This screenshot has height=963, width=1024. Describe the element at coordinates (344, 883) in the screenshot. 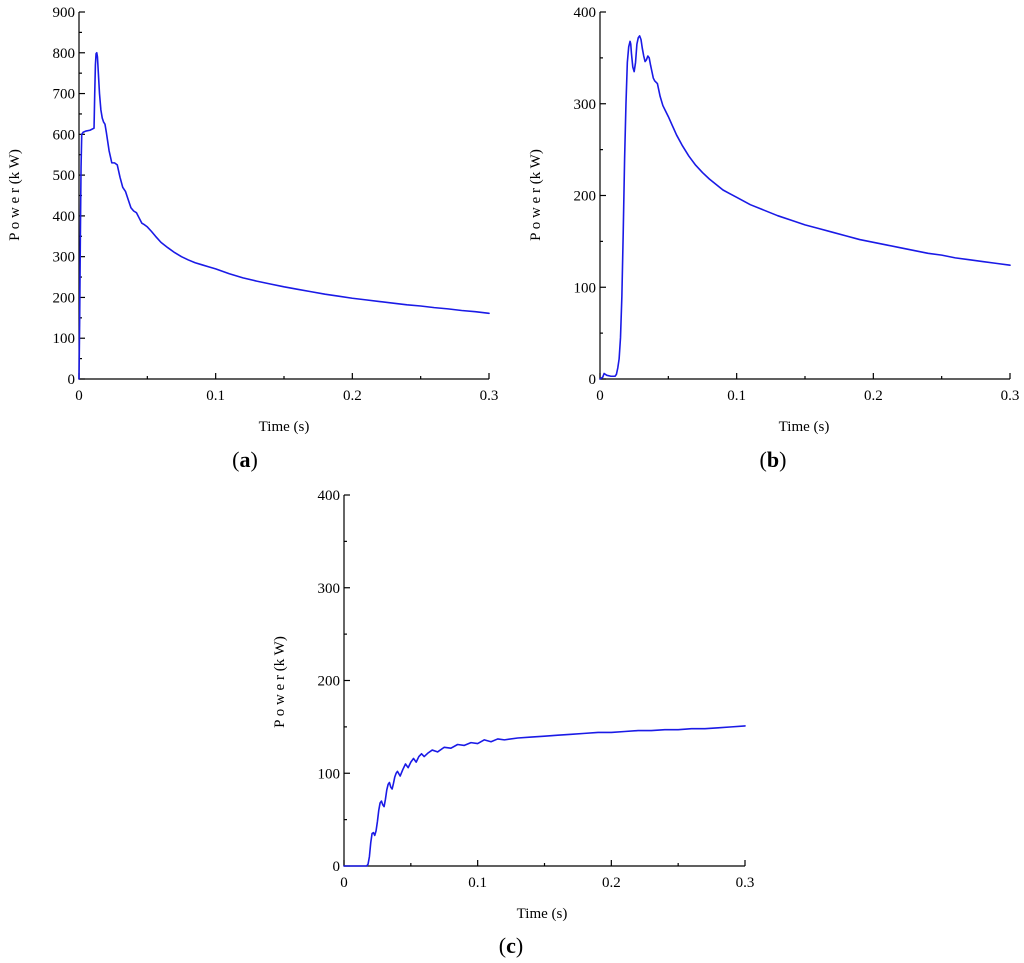

I see `chart-c-x-tick-label: 0` at that location.